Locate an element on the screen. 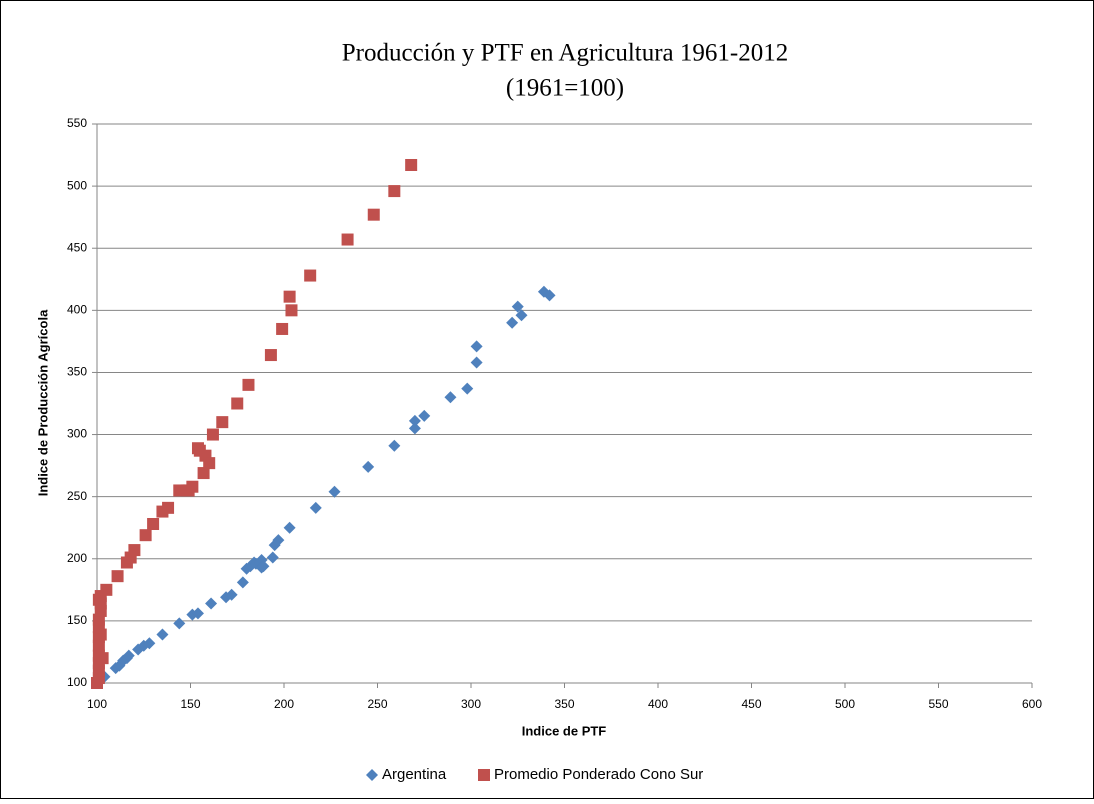 The image size is (1094, 804). y-tick-label: 250 is located at coordinates (77, 496).